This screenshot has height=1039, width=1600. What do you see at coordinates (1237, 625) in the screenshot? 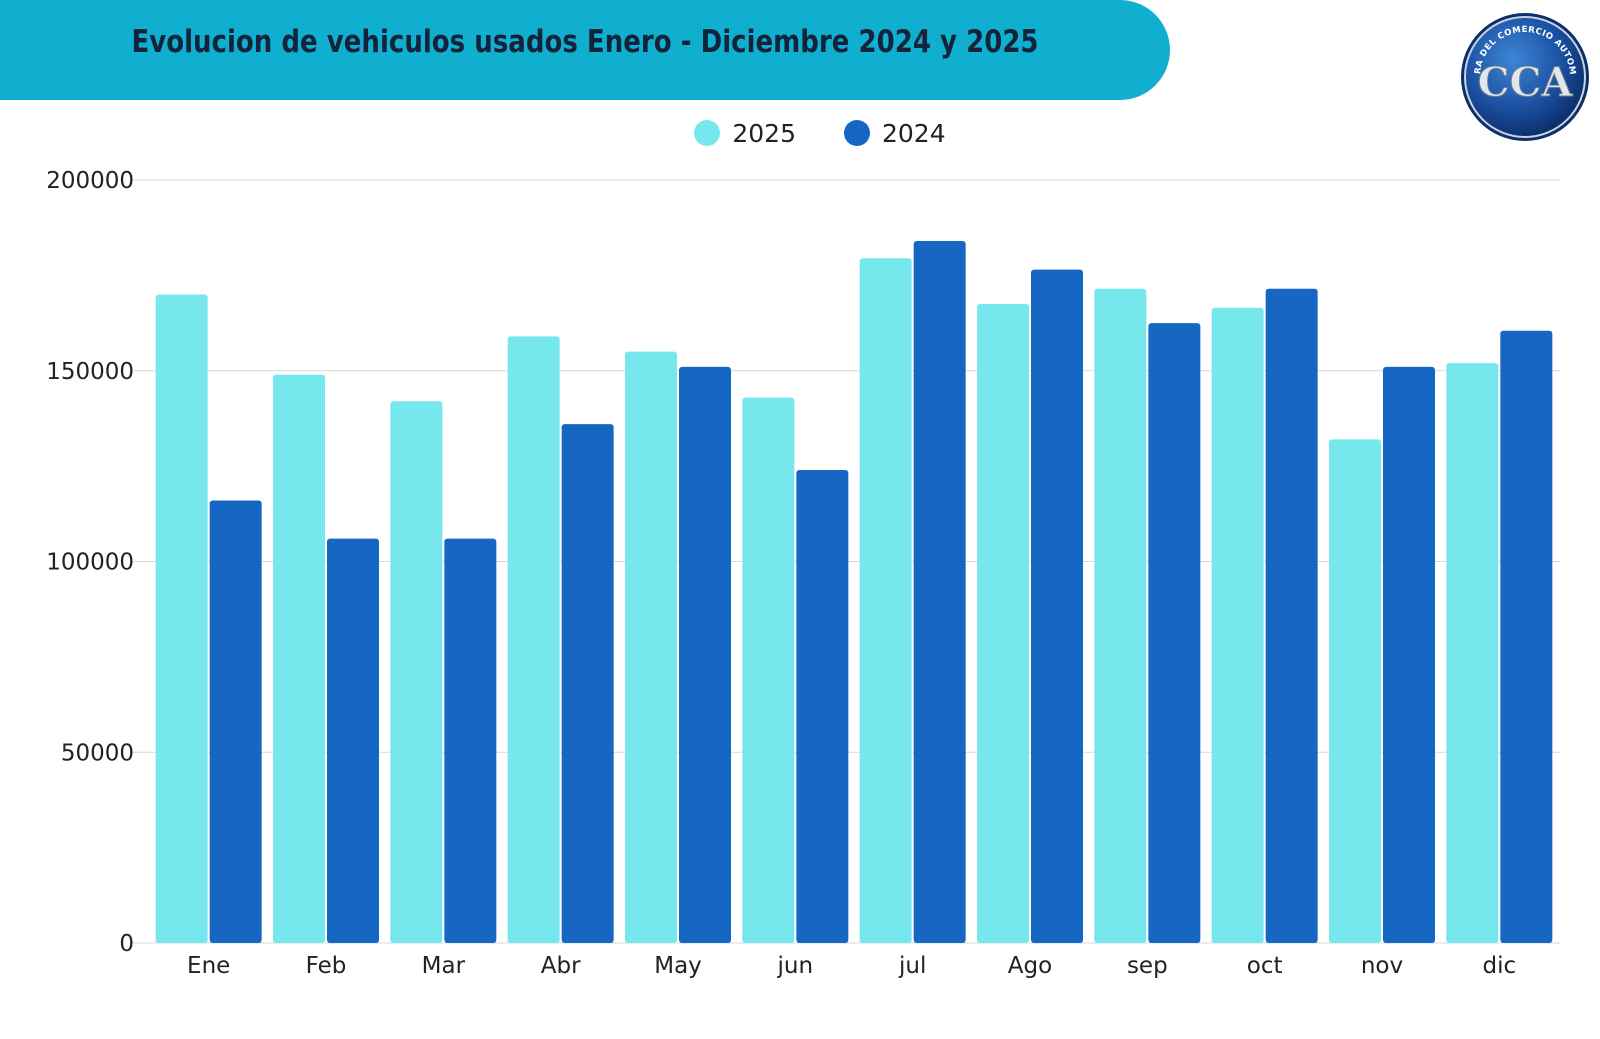
I see `bar-2025-oct` at bounding box center [1237, 625].